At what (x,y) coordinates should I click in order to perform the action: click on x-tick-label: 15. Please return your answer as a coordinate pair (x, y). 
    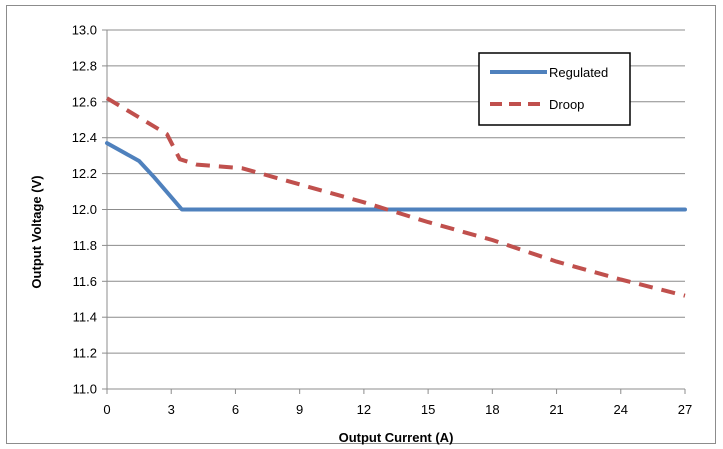
    Looking at the image, I should click on (428, 409).